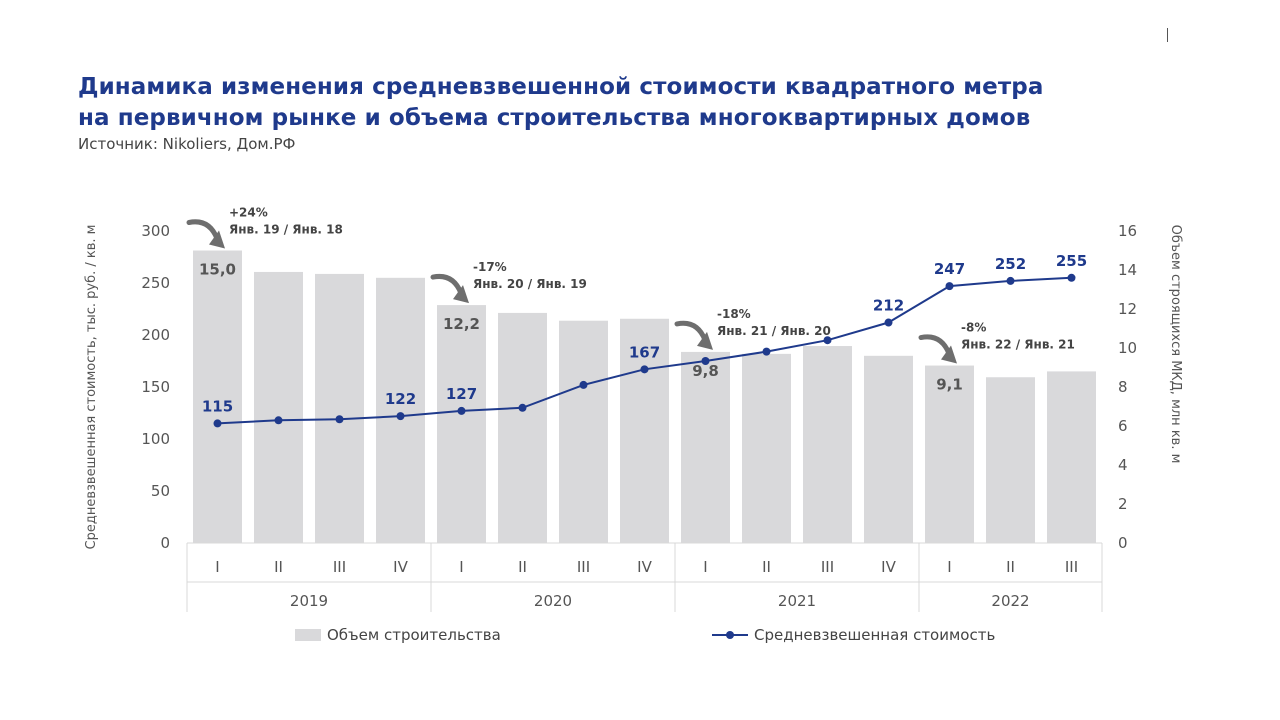  I want to click on source-note: Источник: Nikoliers, Дом.РФ, so click(187, 144).